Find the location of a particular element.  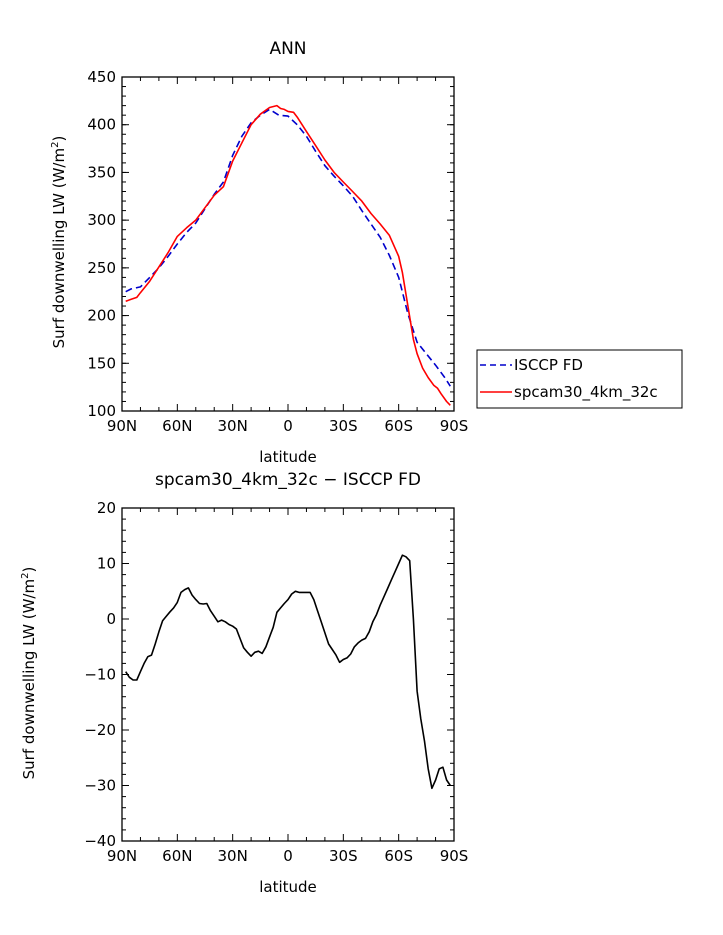

bottom-x-tick-label: 60N is located at coordinates (177, 856).